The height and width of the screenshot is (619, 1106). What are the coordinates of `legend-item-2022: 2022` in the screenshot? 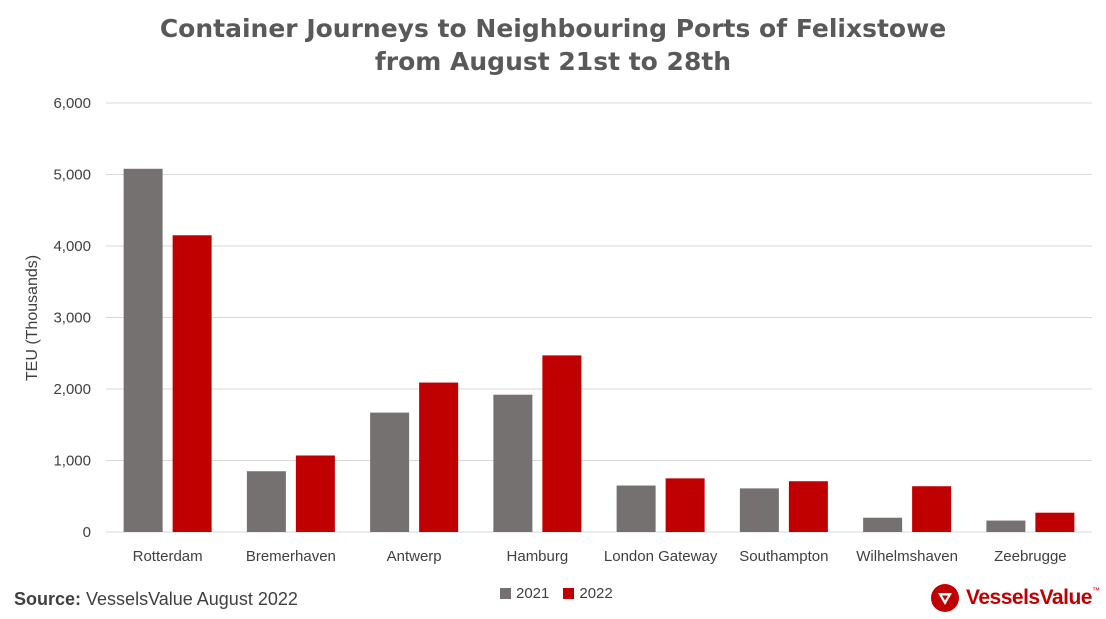 It's located at (588, 593).